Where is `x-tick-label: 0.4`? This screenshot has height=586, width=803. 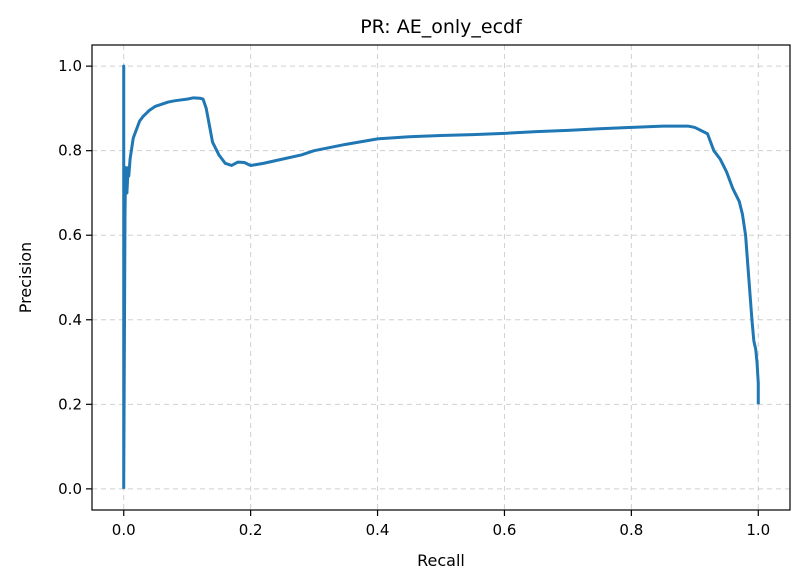 x-tick-label: 0.4 is located at coordinates (378, 530).